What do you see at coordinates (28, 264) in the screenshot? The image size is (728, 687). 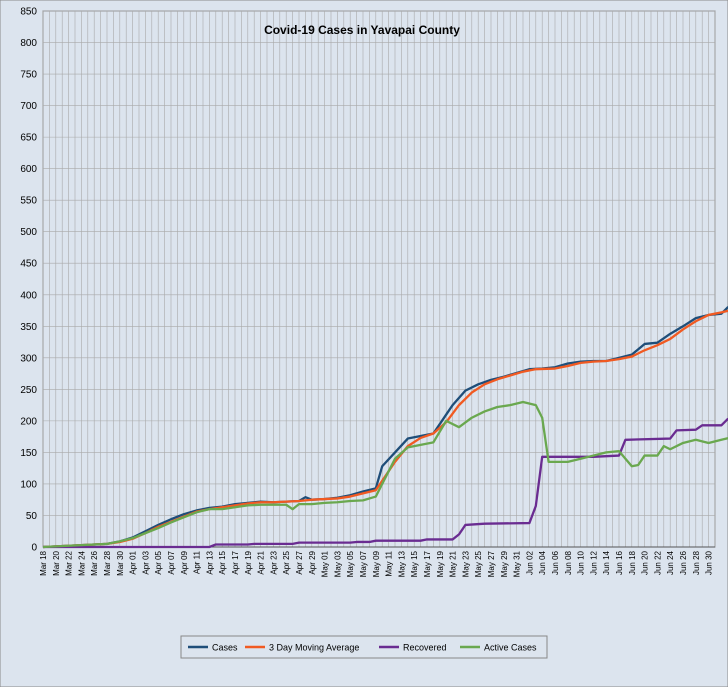 I see `y-tick-label: 450` at bounding box center [28, 264].